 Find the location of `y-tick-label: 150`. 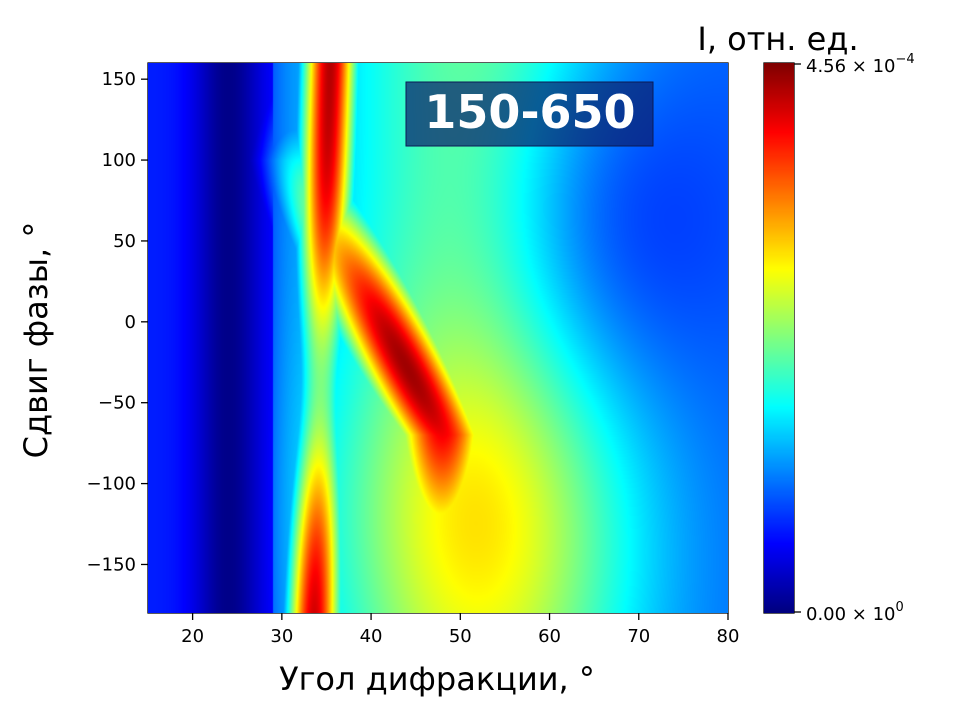

y-tick-label: 150 is located at coordinates (119, 79).